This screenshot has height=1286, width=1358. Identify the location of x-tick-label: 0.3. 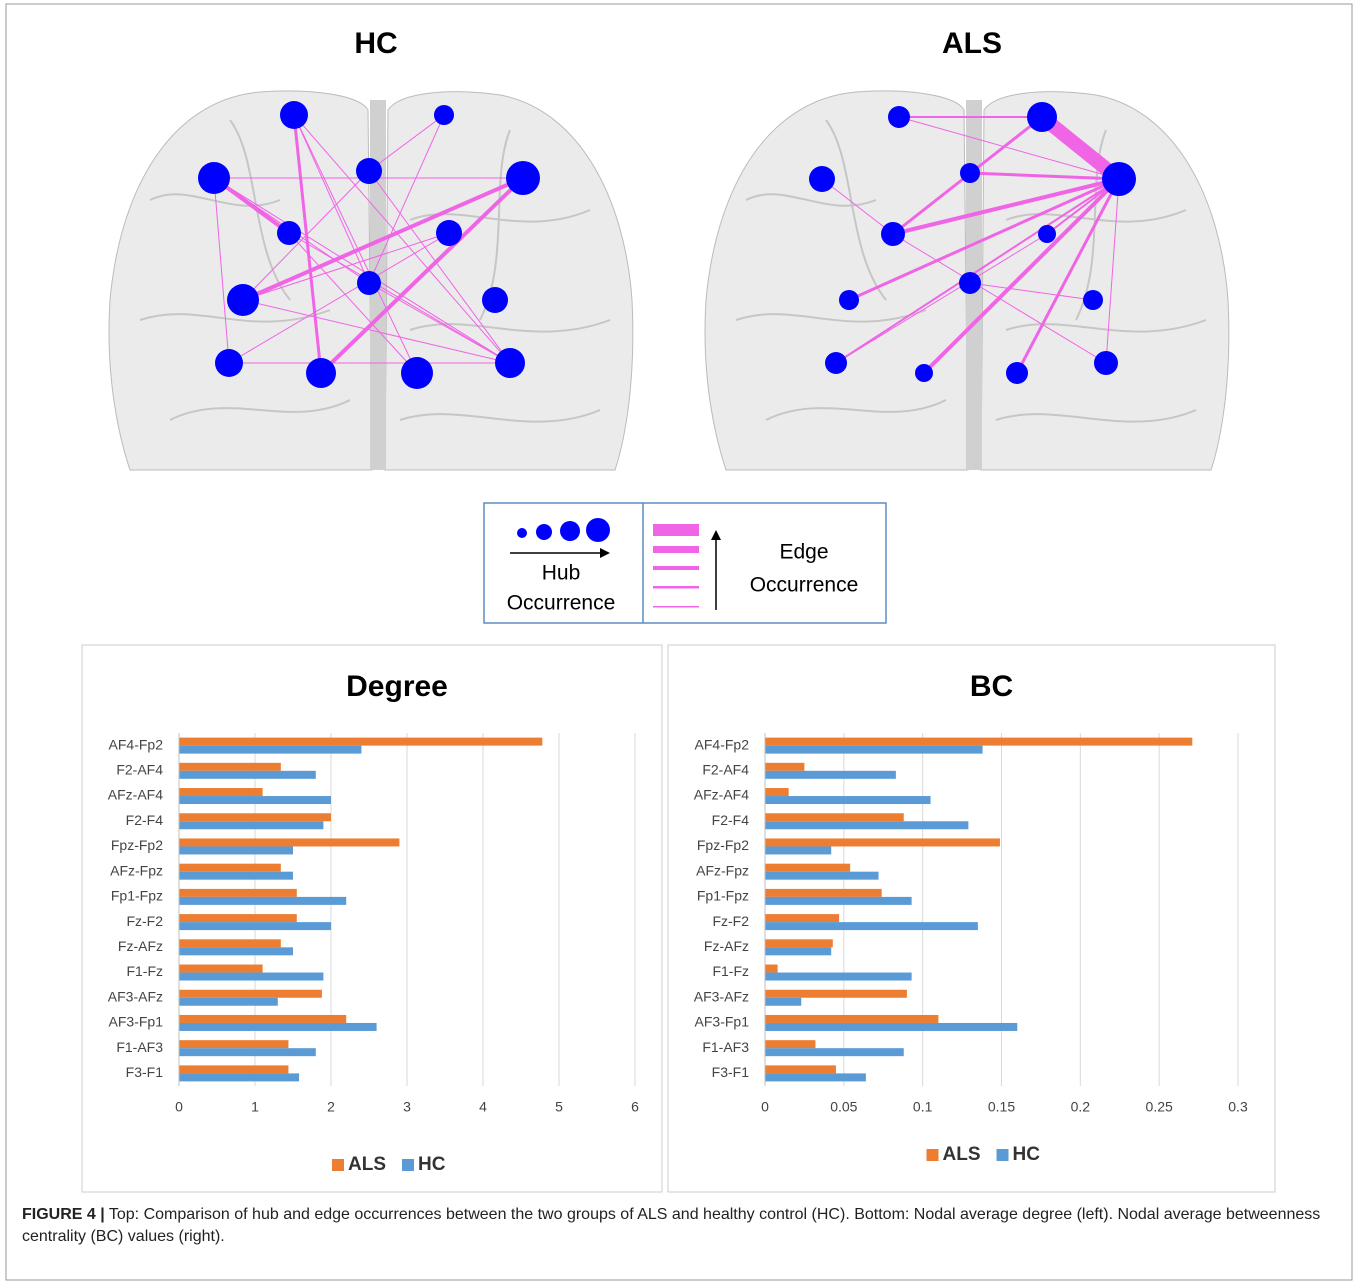
(1238, 1107).